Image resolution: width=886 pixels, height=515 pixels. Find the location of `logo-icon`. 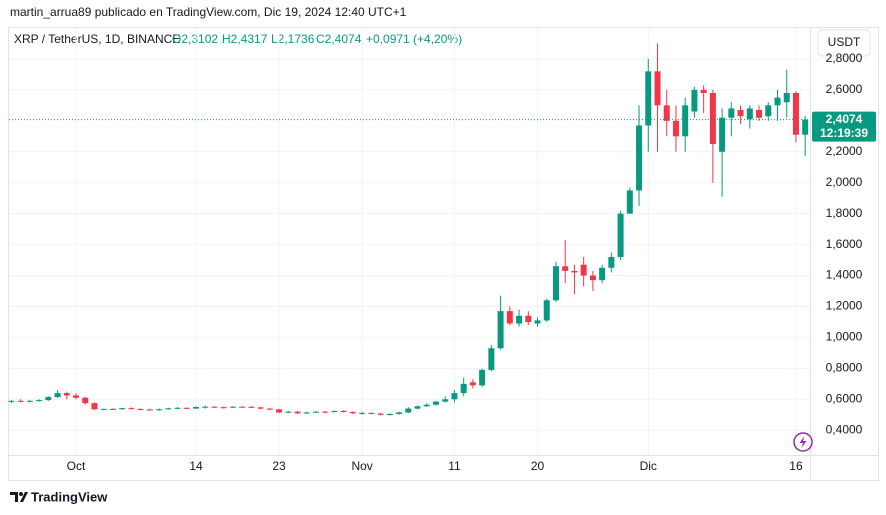

logo-icon is located at coordinates (19, 497).